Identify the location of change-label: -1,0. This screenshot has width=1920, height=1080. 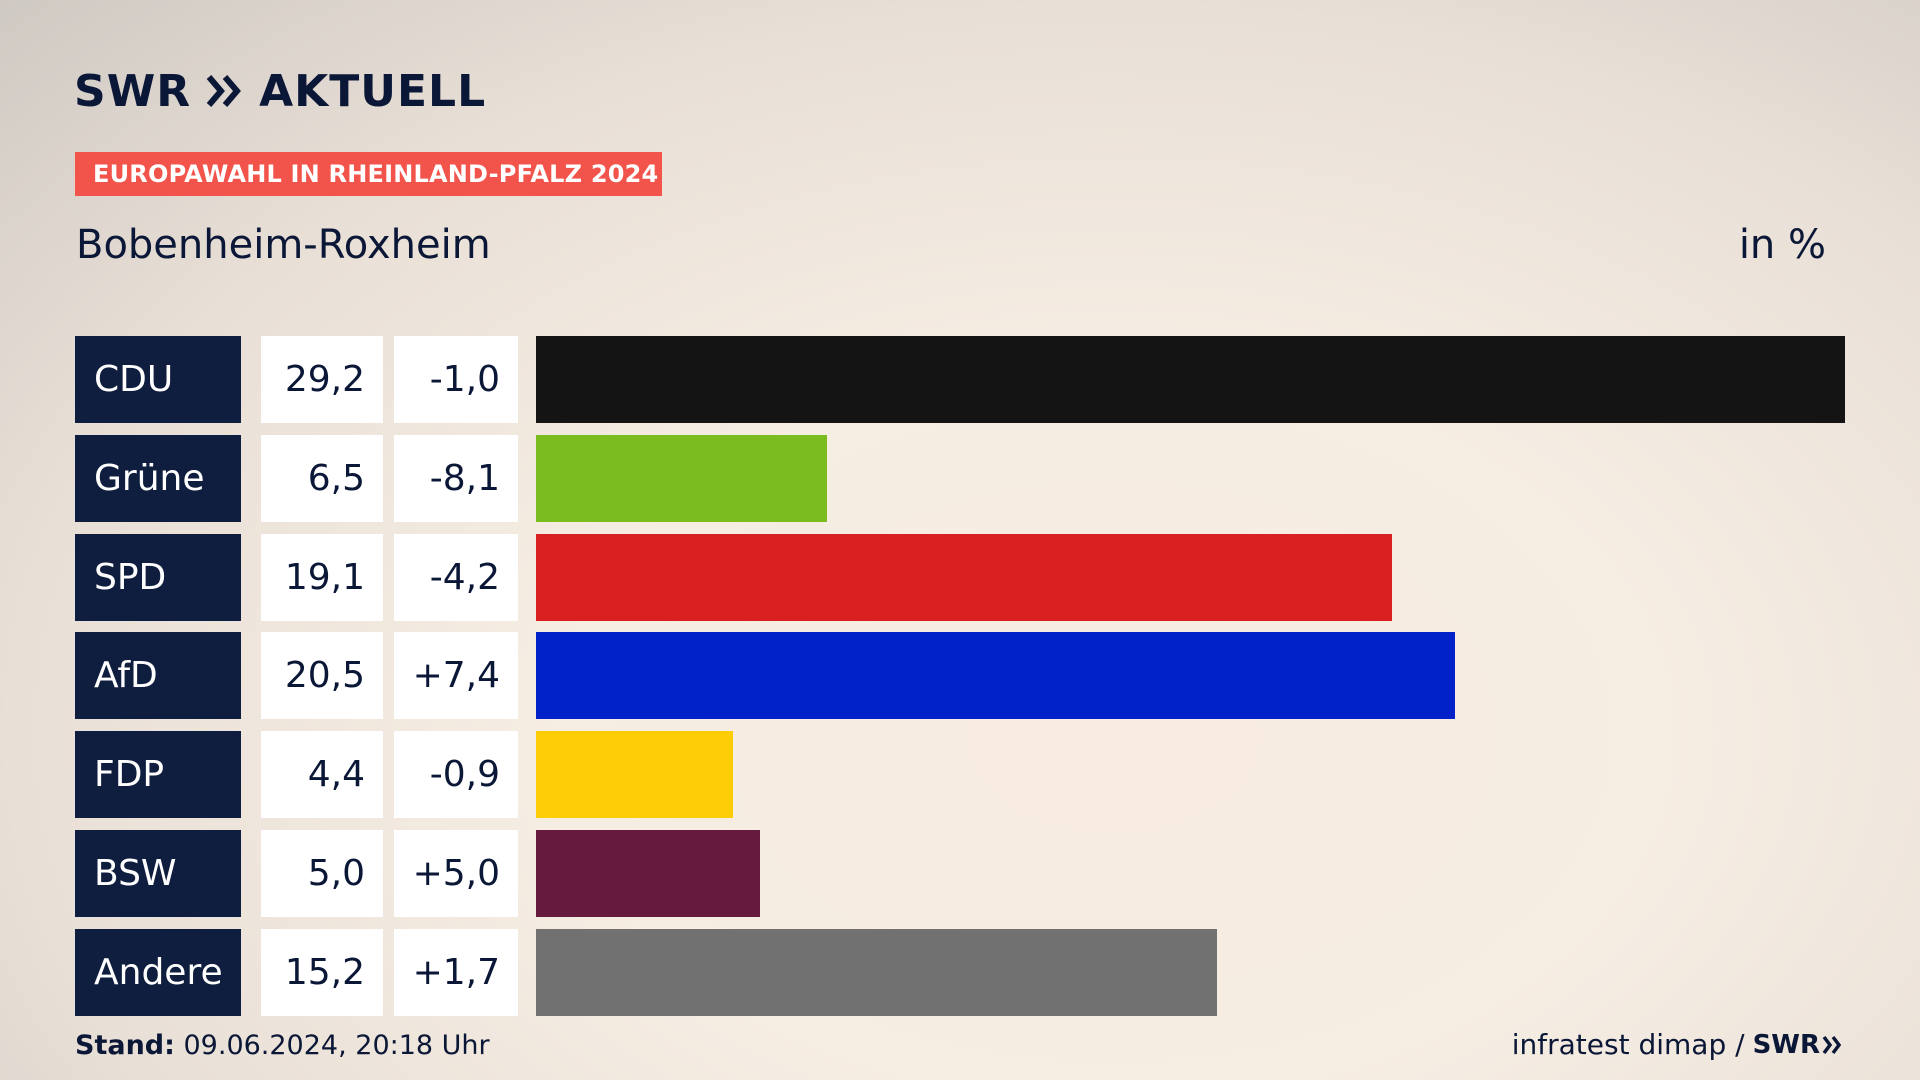
(456, 379).